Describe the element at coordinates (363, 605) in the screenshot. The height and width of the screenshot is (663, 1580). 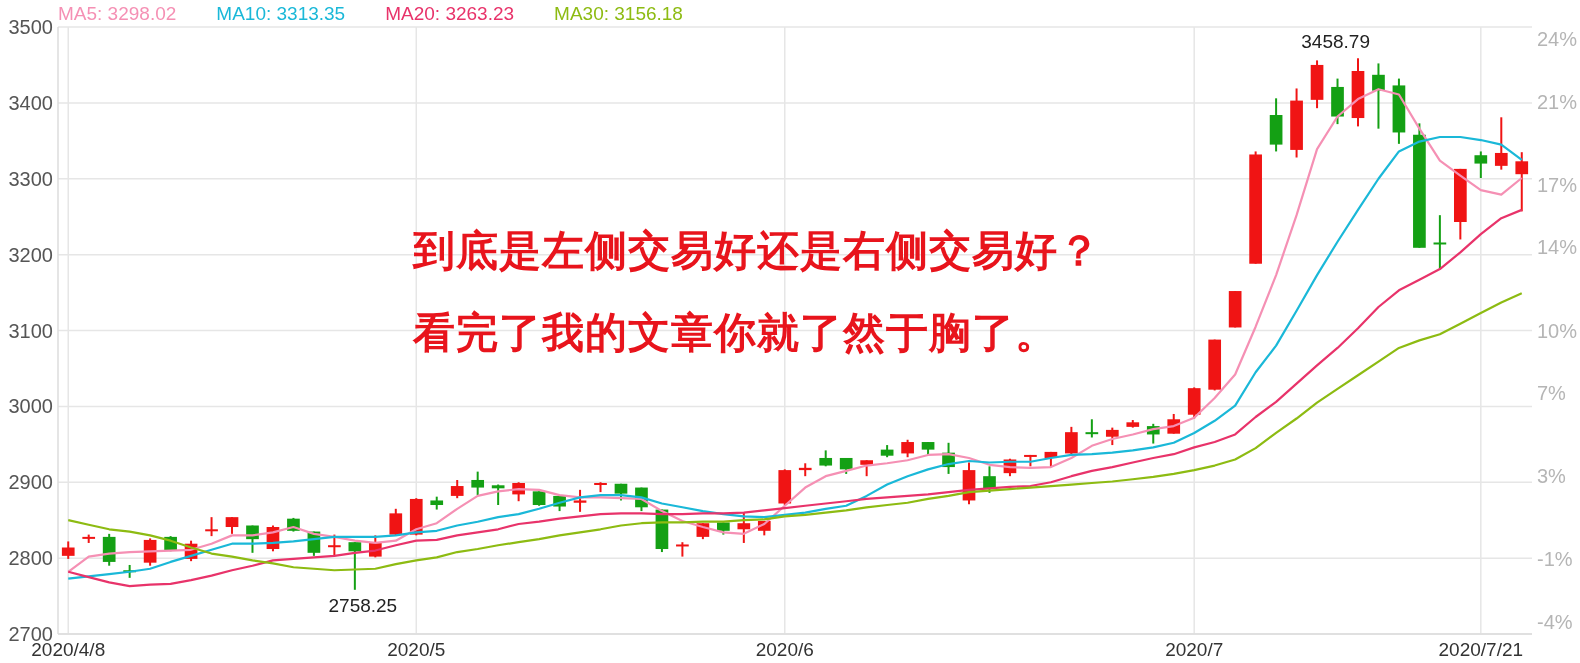
I see `annotation: 2758.25` at that location.